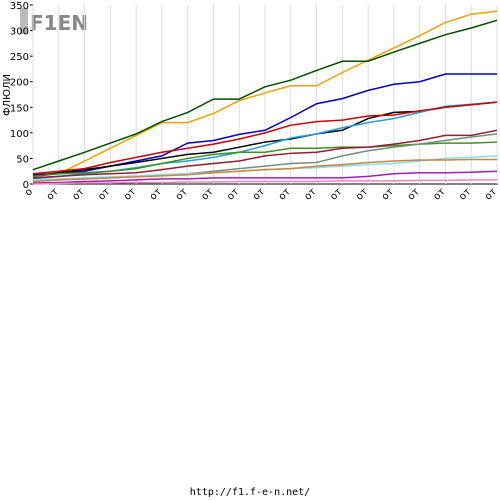 The image size is (500, 500). Describe the element at coordinates (24, 21) in the screenshot. I see `logo-block` at that location.